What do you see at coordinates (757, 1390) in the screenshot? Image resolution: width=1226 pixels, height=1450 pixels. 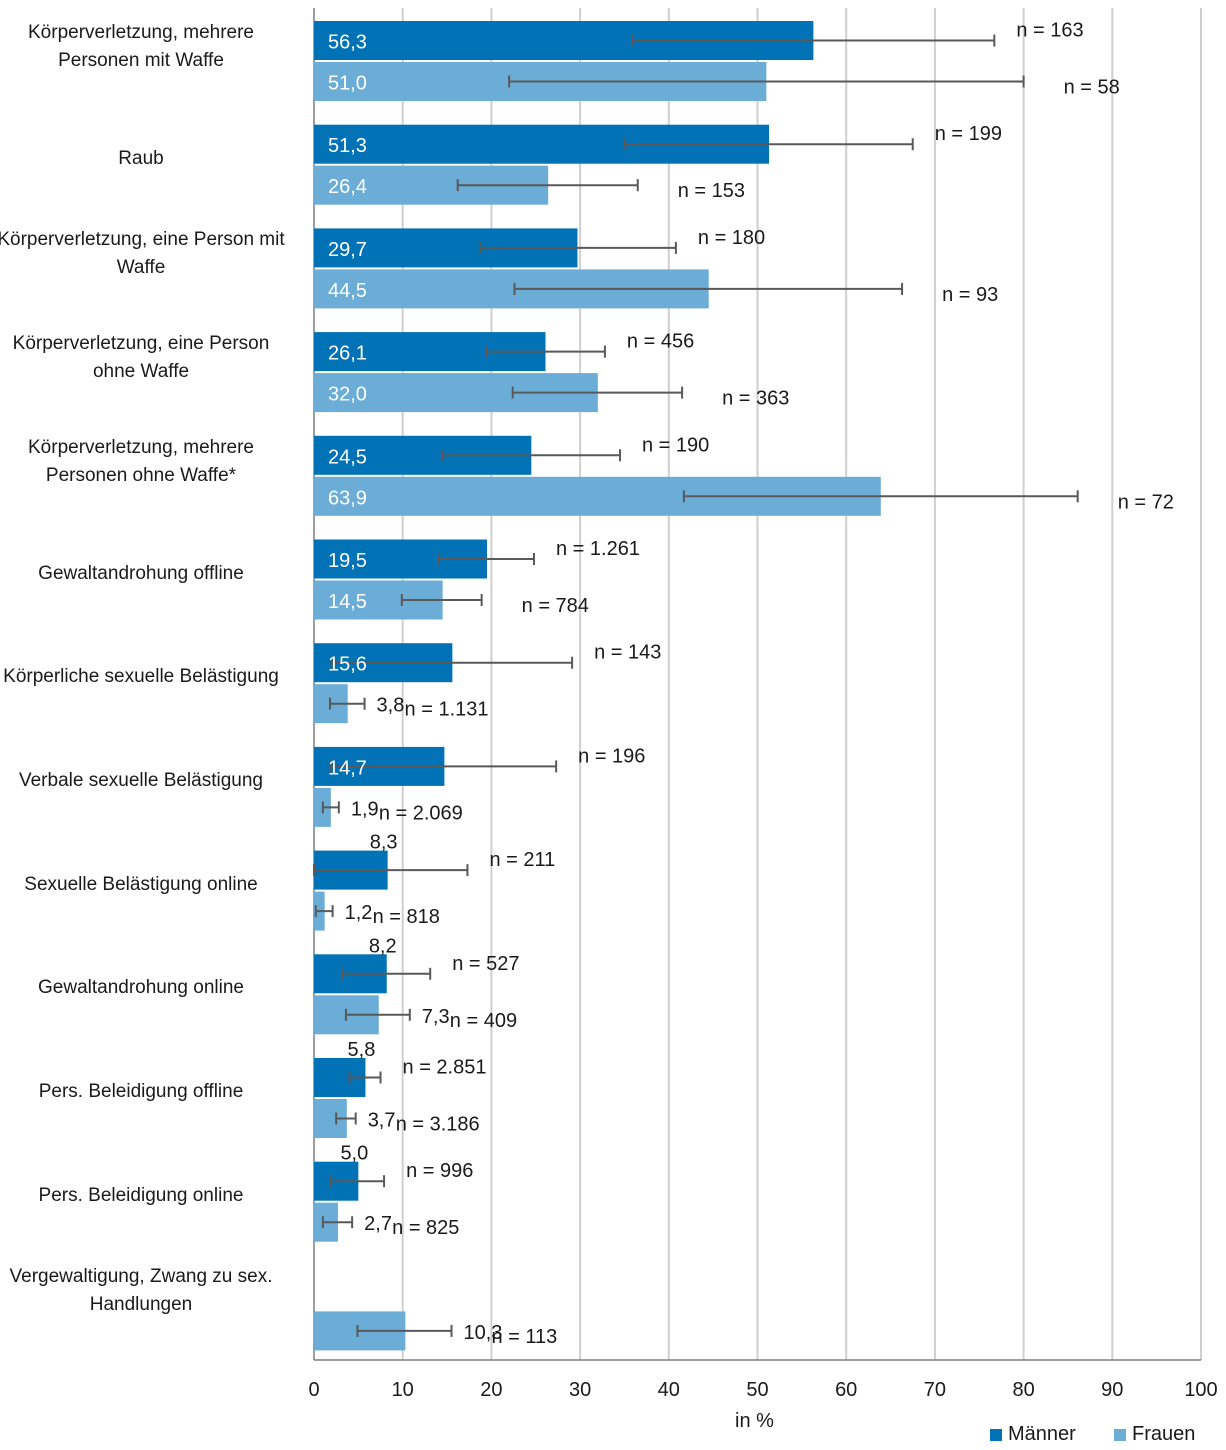 I see `x-tick-label: 50` at bounding box center [757, 1390].